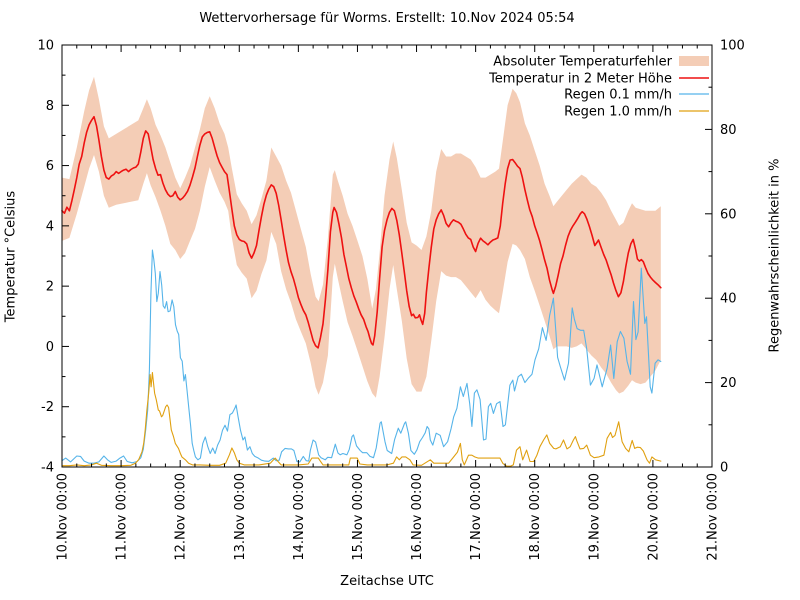 This screenshot has height=600, width=800. I want to click on y-left-tick-label: -4, so click(47, 468).